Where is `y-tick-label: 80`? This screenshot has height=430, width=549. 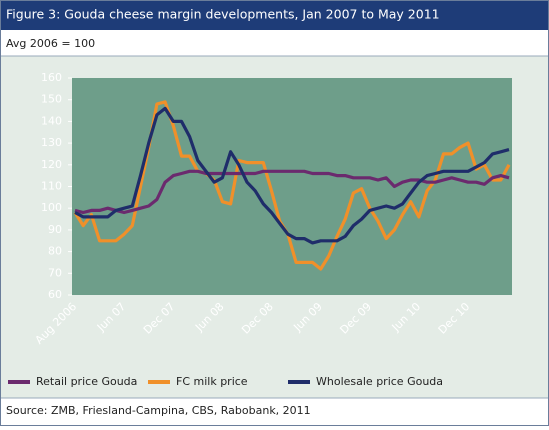
y-tick-label: 80 is located at coordinates (55, 251).